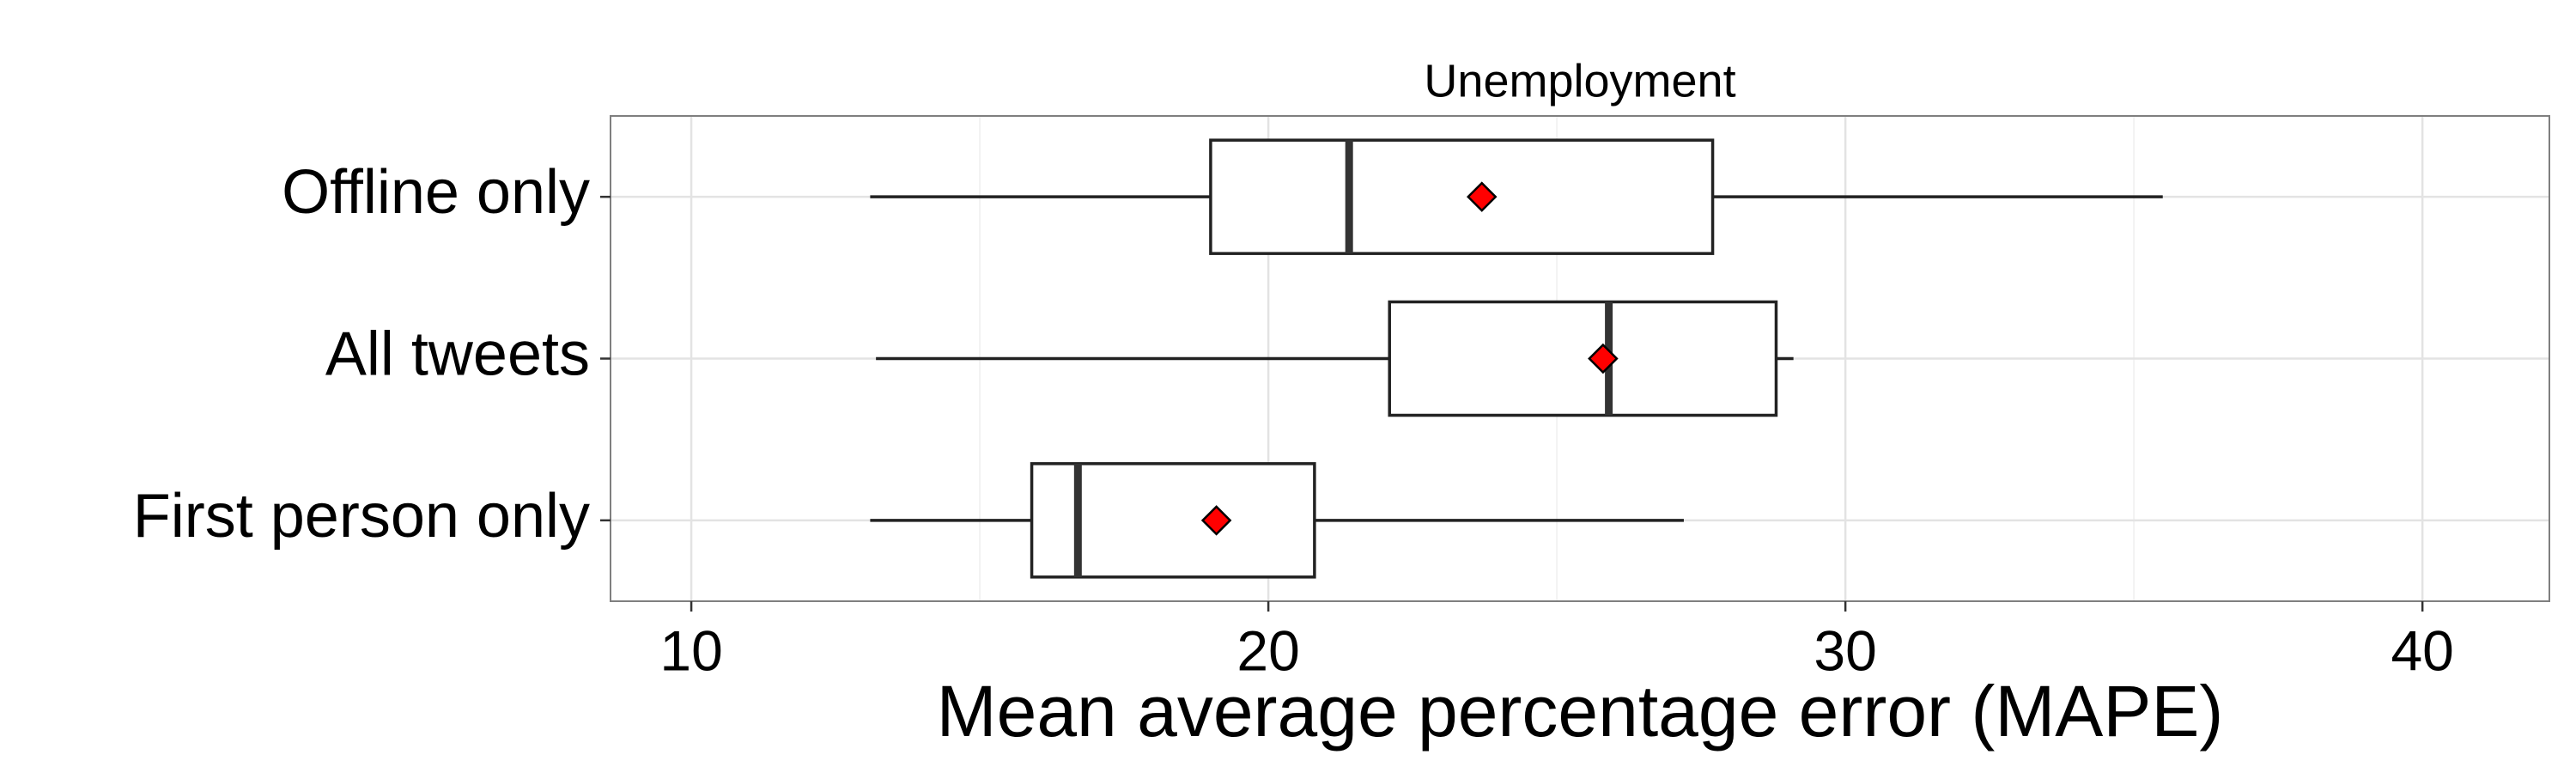 The image size is (2576, 773). Describe the element at coordinates (2422, 650) in the screenshot. I see `x-tick-label: 40` at that location.